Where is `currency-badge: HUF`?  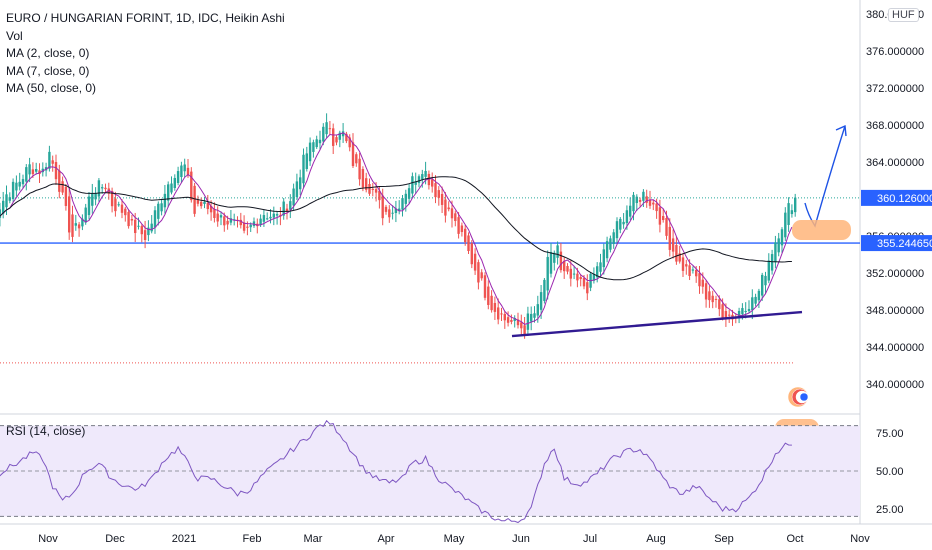 currency-badge: HUF is located at coordinates (903, 15).